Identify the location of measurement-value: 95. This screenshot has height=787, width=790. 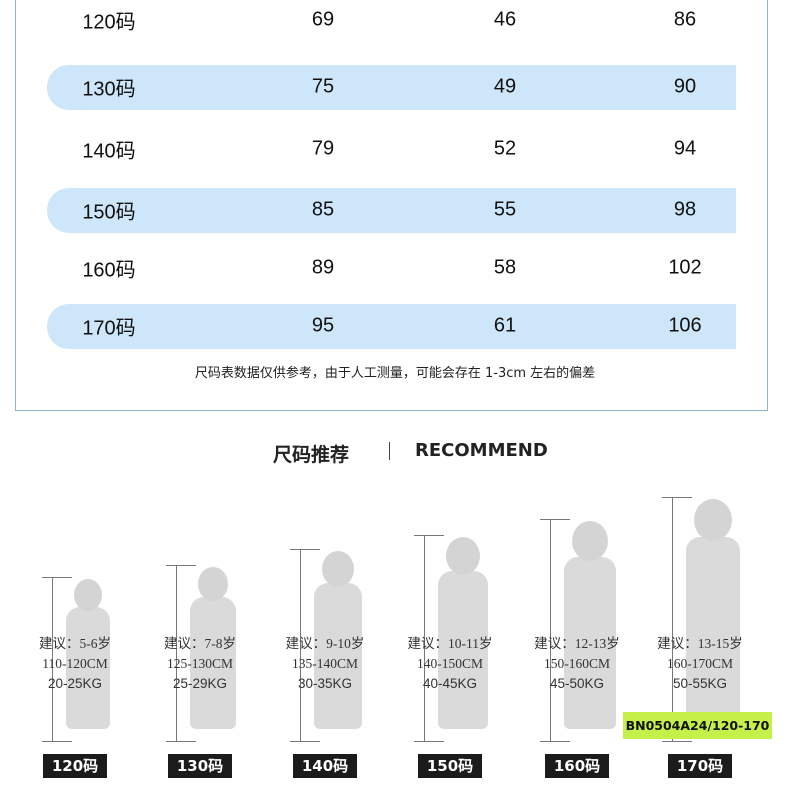
(323, 325).